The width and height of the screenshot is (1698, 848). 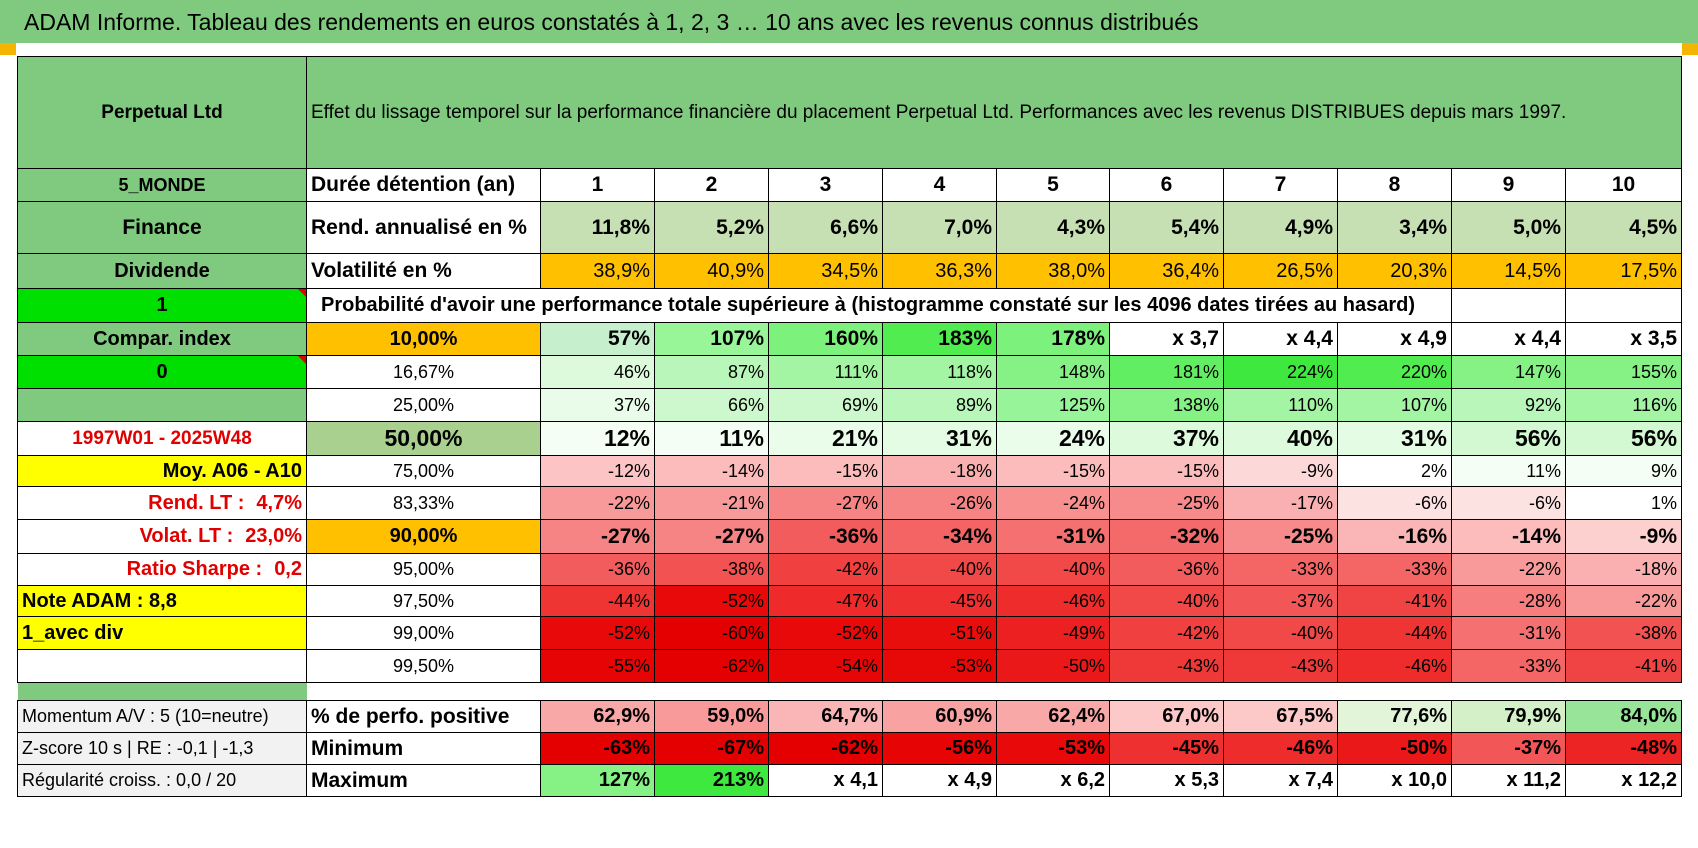 I want to click on bottom-value: -37%, so click(x=1508, y=748).